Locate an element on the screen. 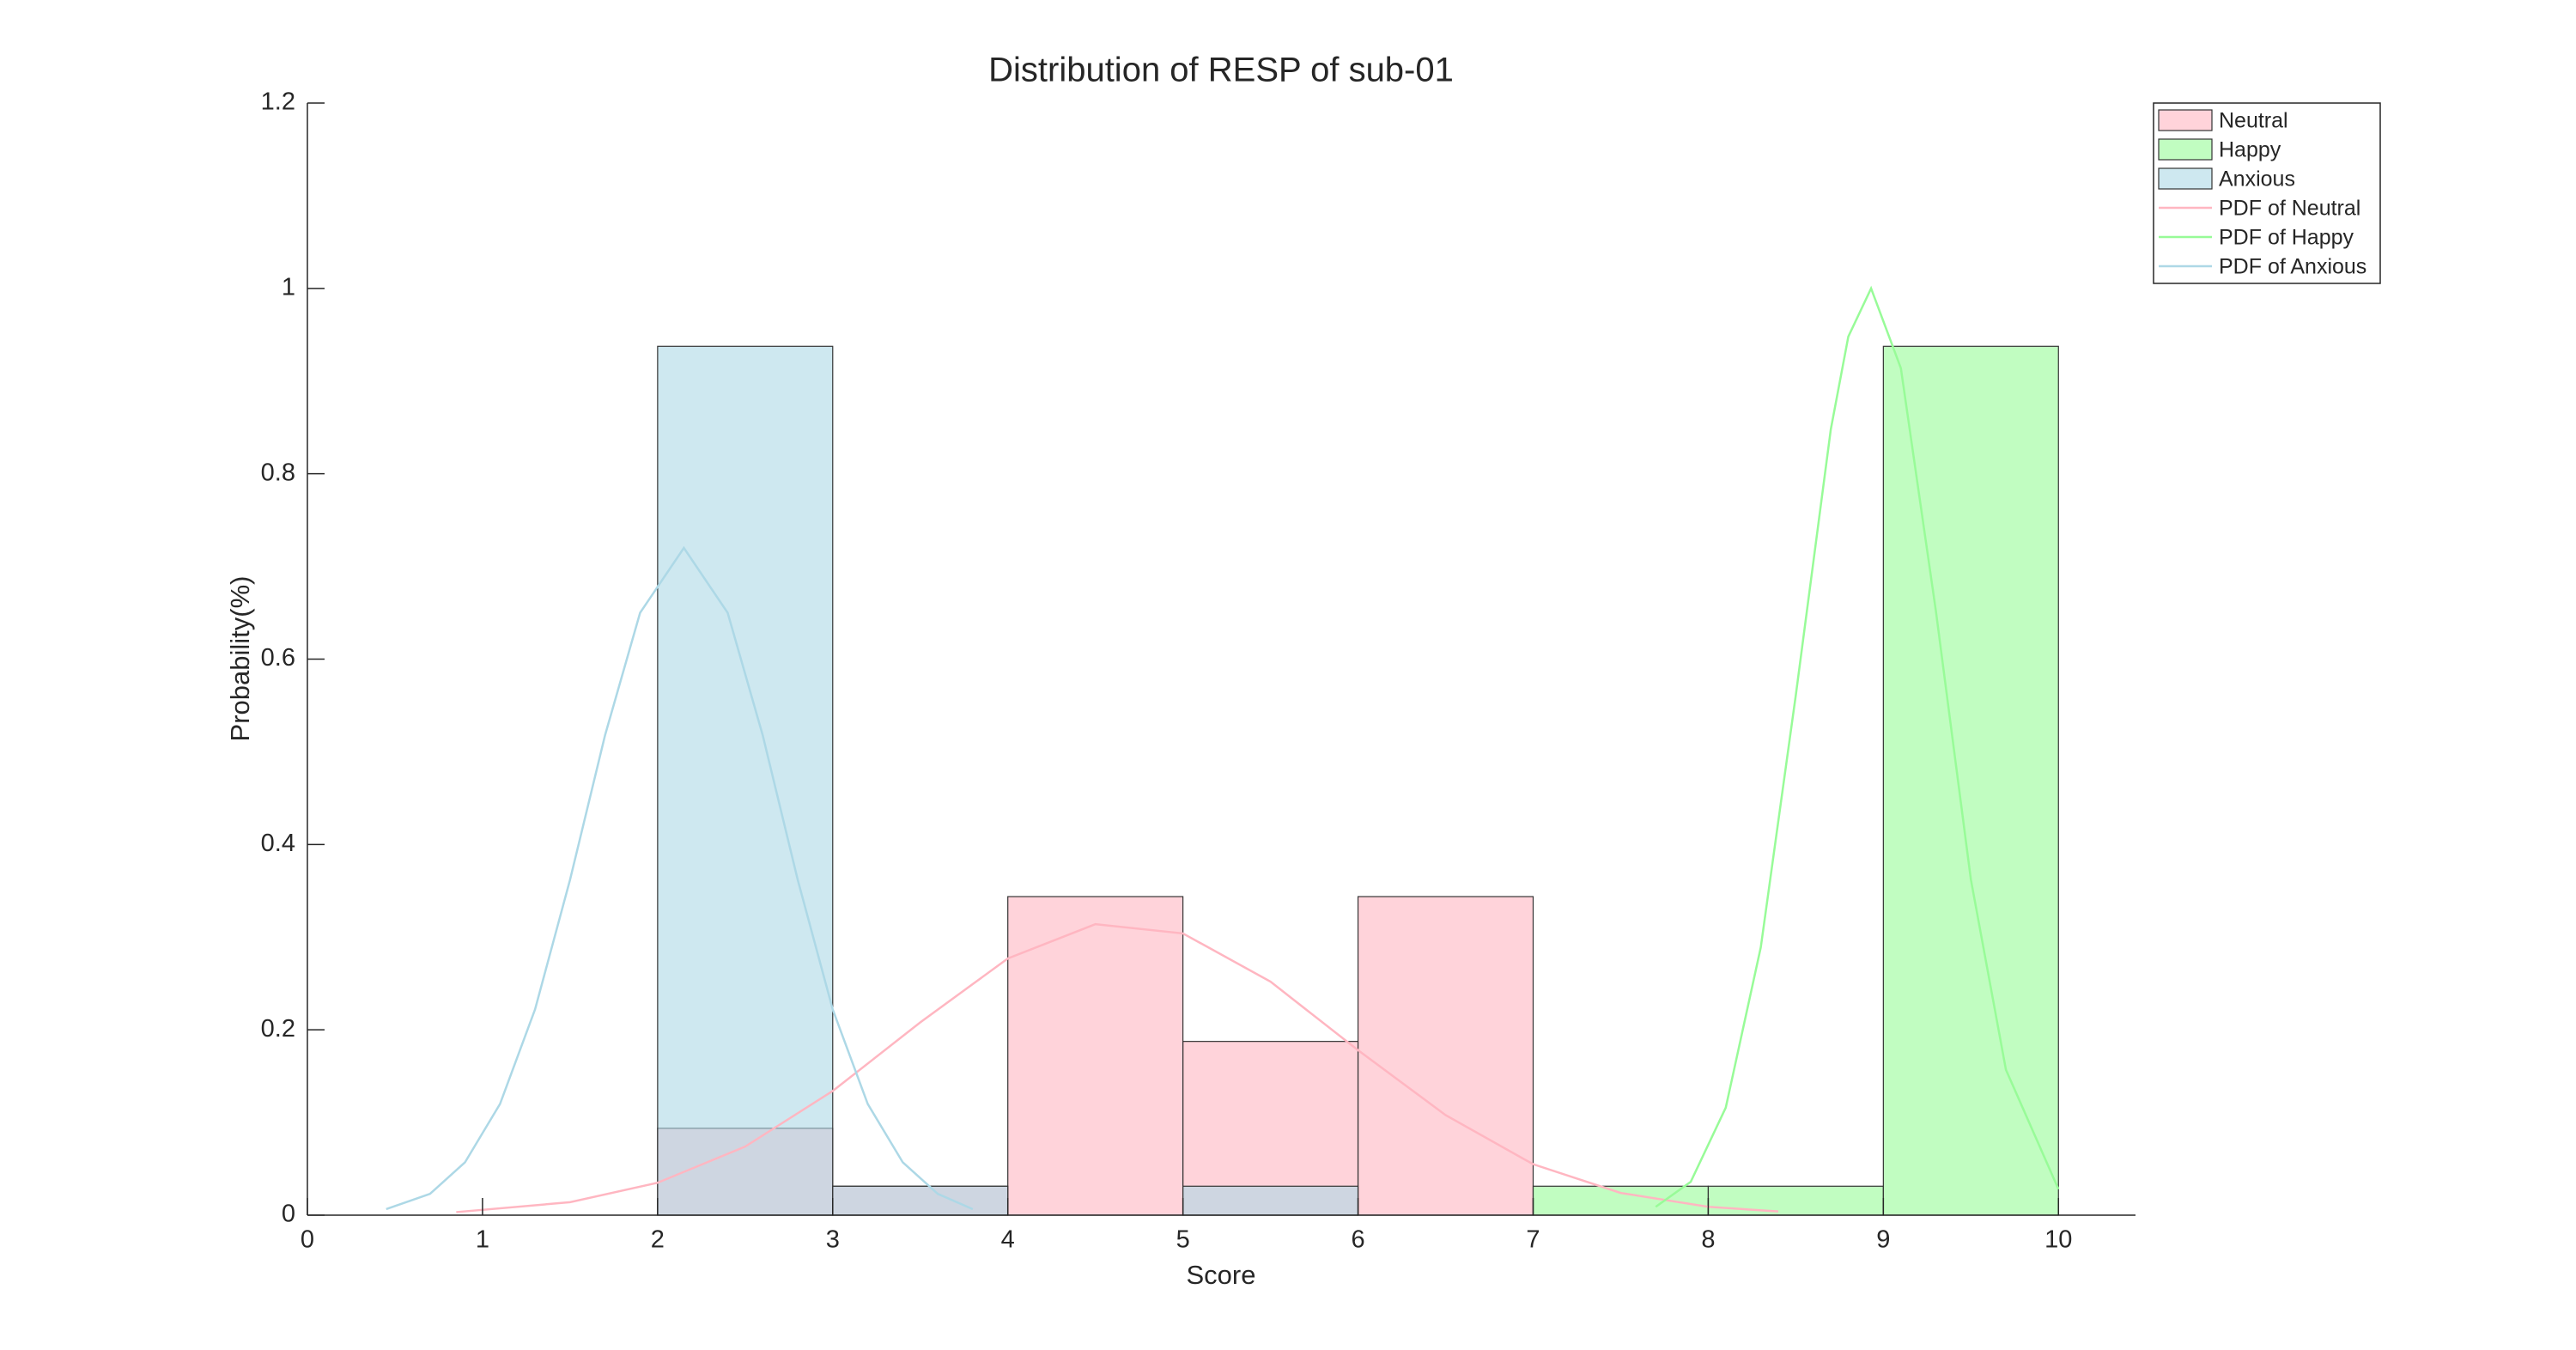 This screenshot has width=2576, height=1350. x-tick-label: 7 is located at coordinates (1533, 1240).